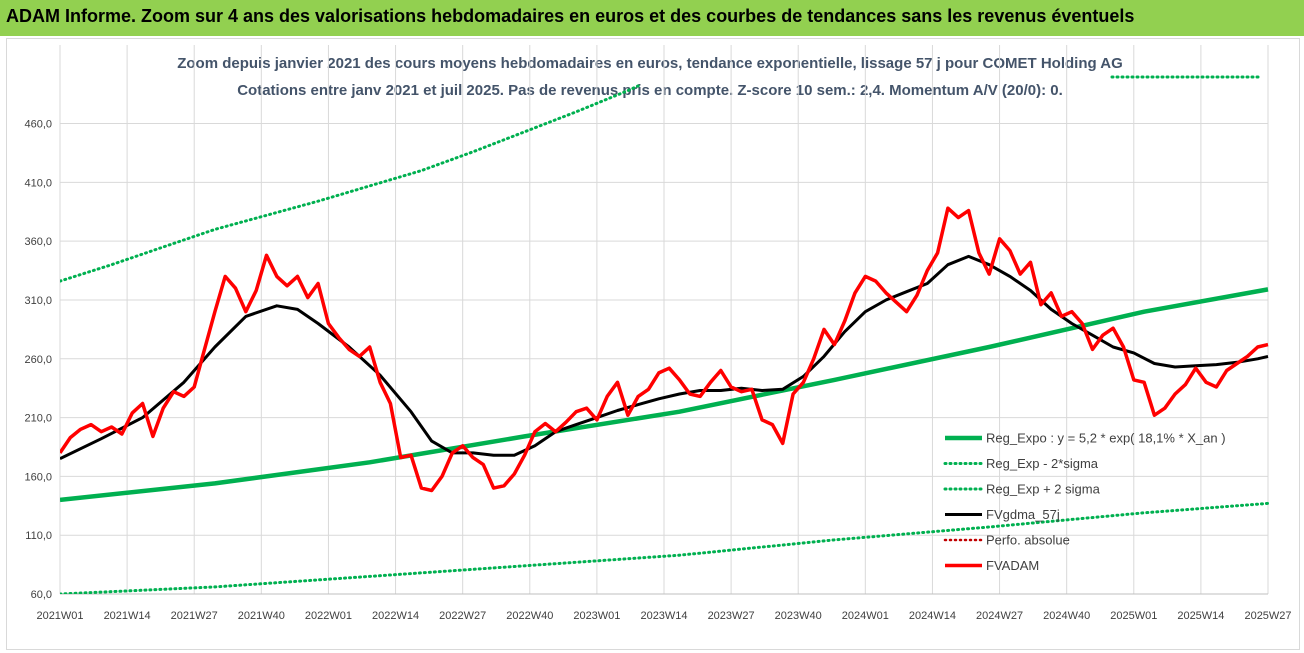 The width and height of the screenshot is (1304, 653). What do you see at coordinates (932, 616) in the screenshot?
I see `x-tick-label: 2024W14` at bounding box center [932, 616].